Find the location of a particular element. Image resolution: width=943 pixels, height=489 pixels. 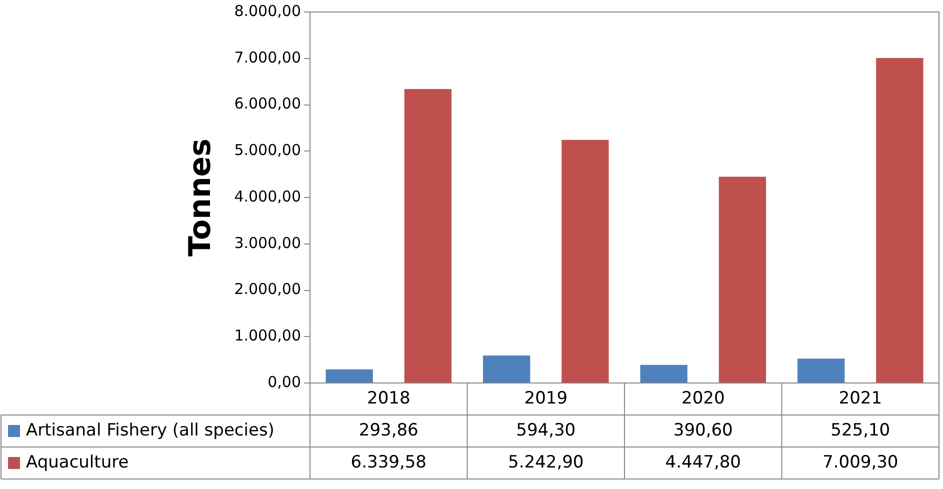

y-tick-label: 1.000,00 is located at coordinates (267, 335).